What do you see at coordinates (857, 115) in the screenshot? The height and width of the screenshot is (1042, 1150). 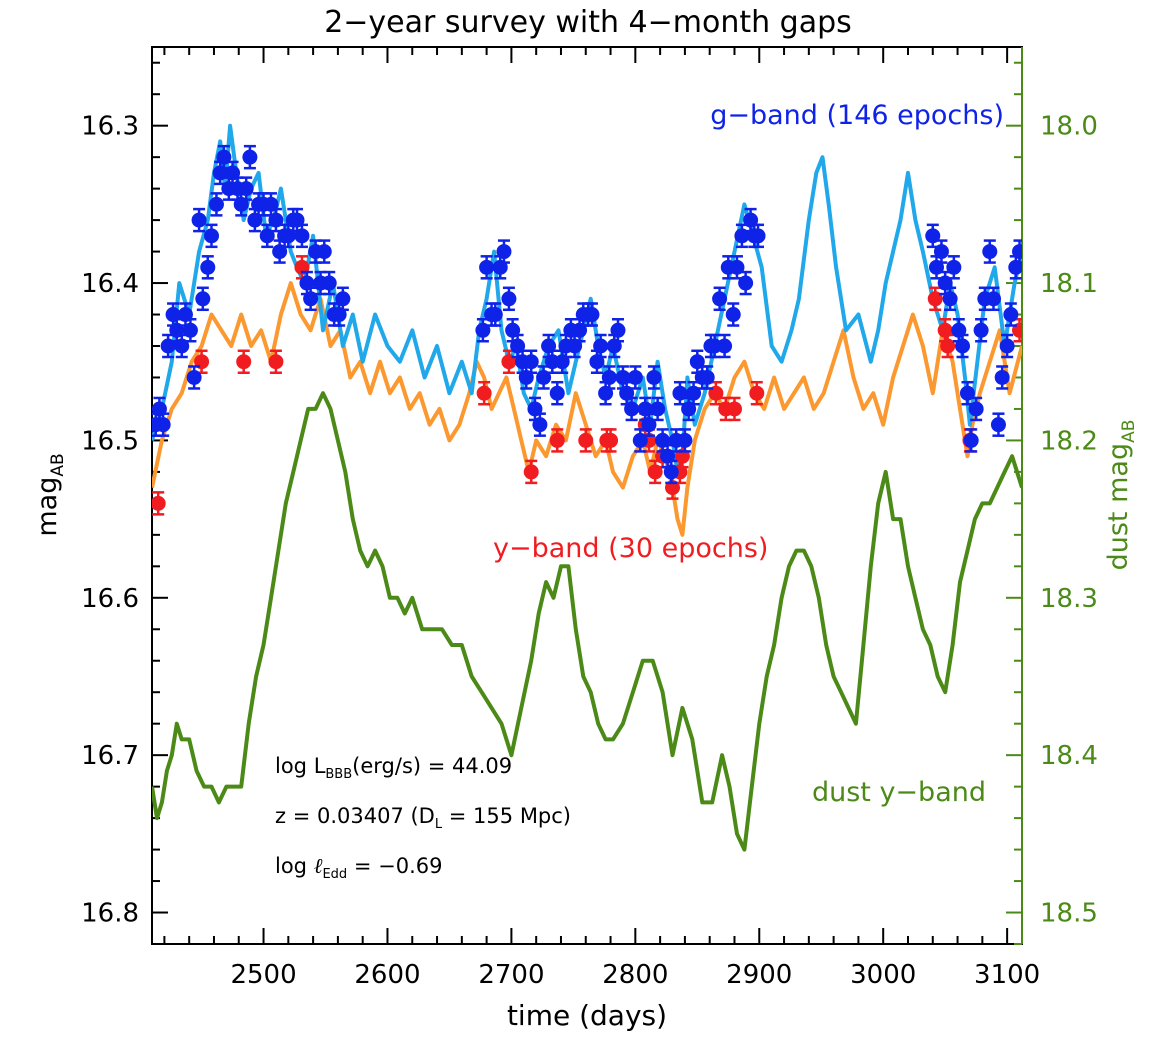 I see `g-band-label: g−band (146 epochs)` at bounding box center [857, 115].